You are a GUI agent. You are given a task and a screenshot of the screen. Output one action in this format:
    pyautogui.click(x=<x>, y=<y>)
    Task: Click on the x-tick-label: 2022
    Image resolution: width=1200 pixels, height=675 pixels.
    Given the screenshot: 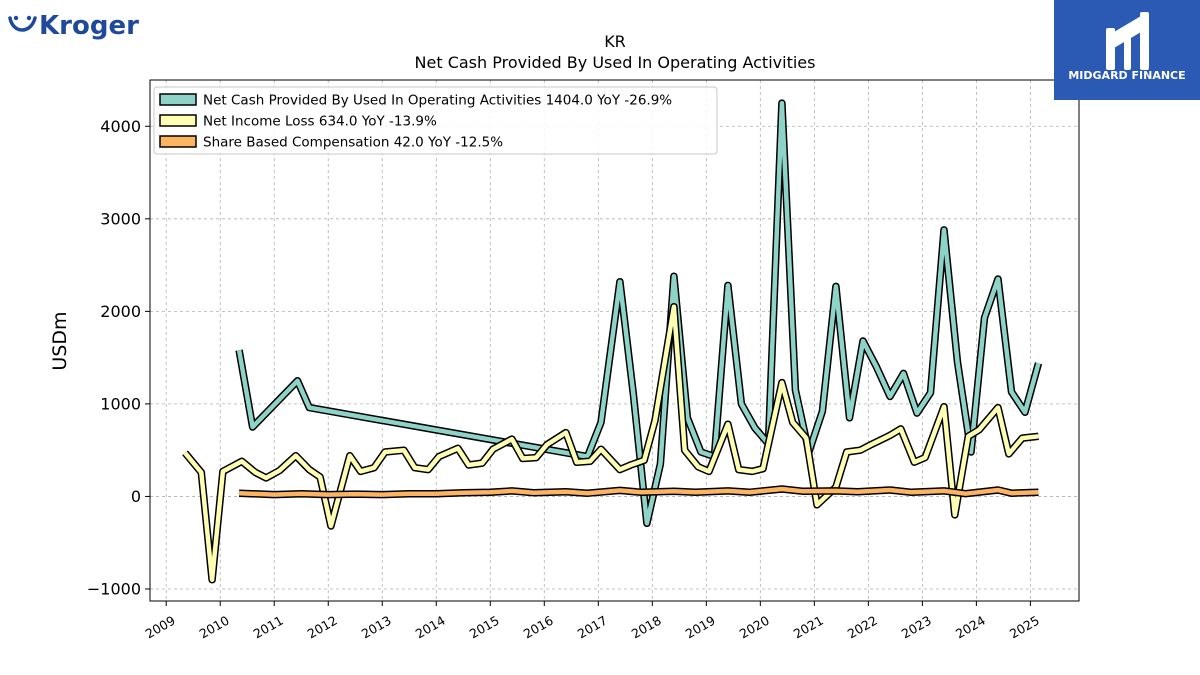 What is the action you would take?
    pyautogui.click(x=862, y=627)
    